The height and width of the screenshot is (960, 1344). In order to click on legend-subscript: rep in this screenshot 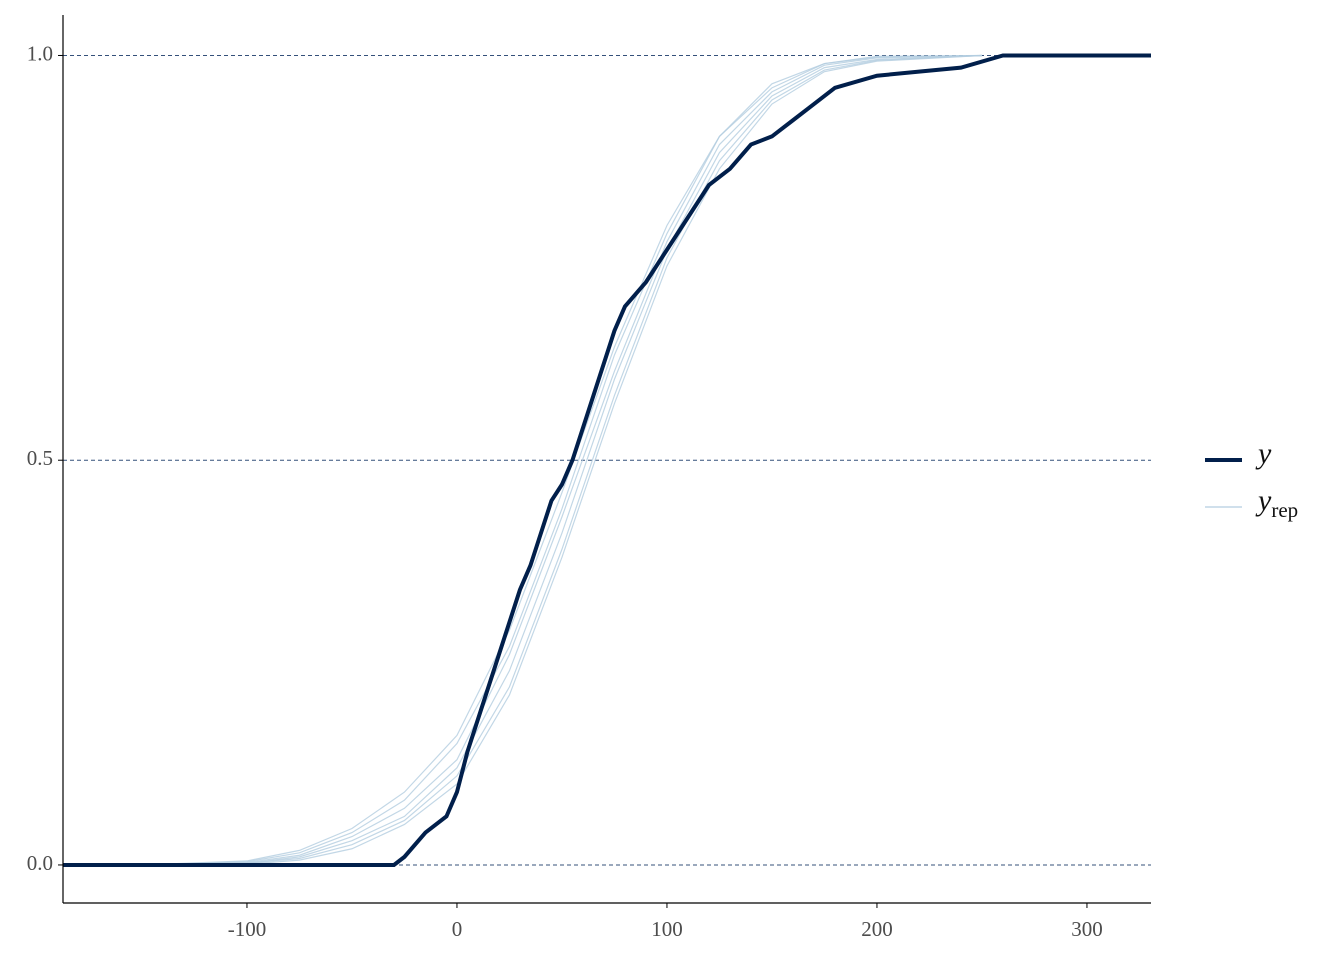, I will do `click(1284, 510)`.